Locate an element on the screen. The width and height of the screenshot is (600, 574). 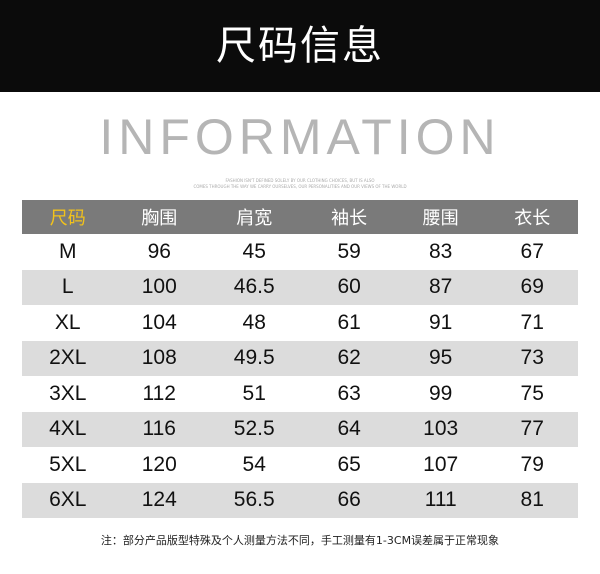
table-cell: XL is located at coordinates (67, 322).